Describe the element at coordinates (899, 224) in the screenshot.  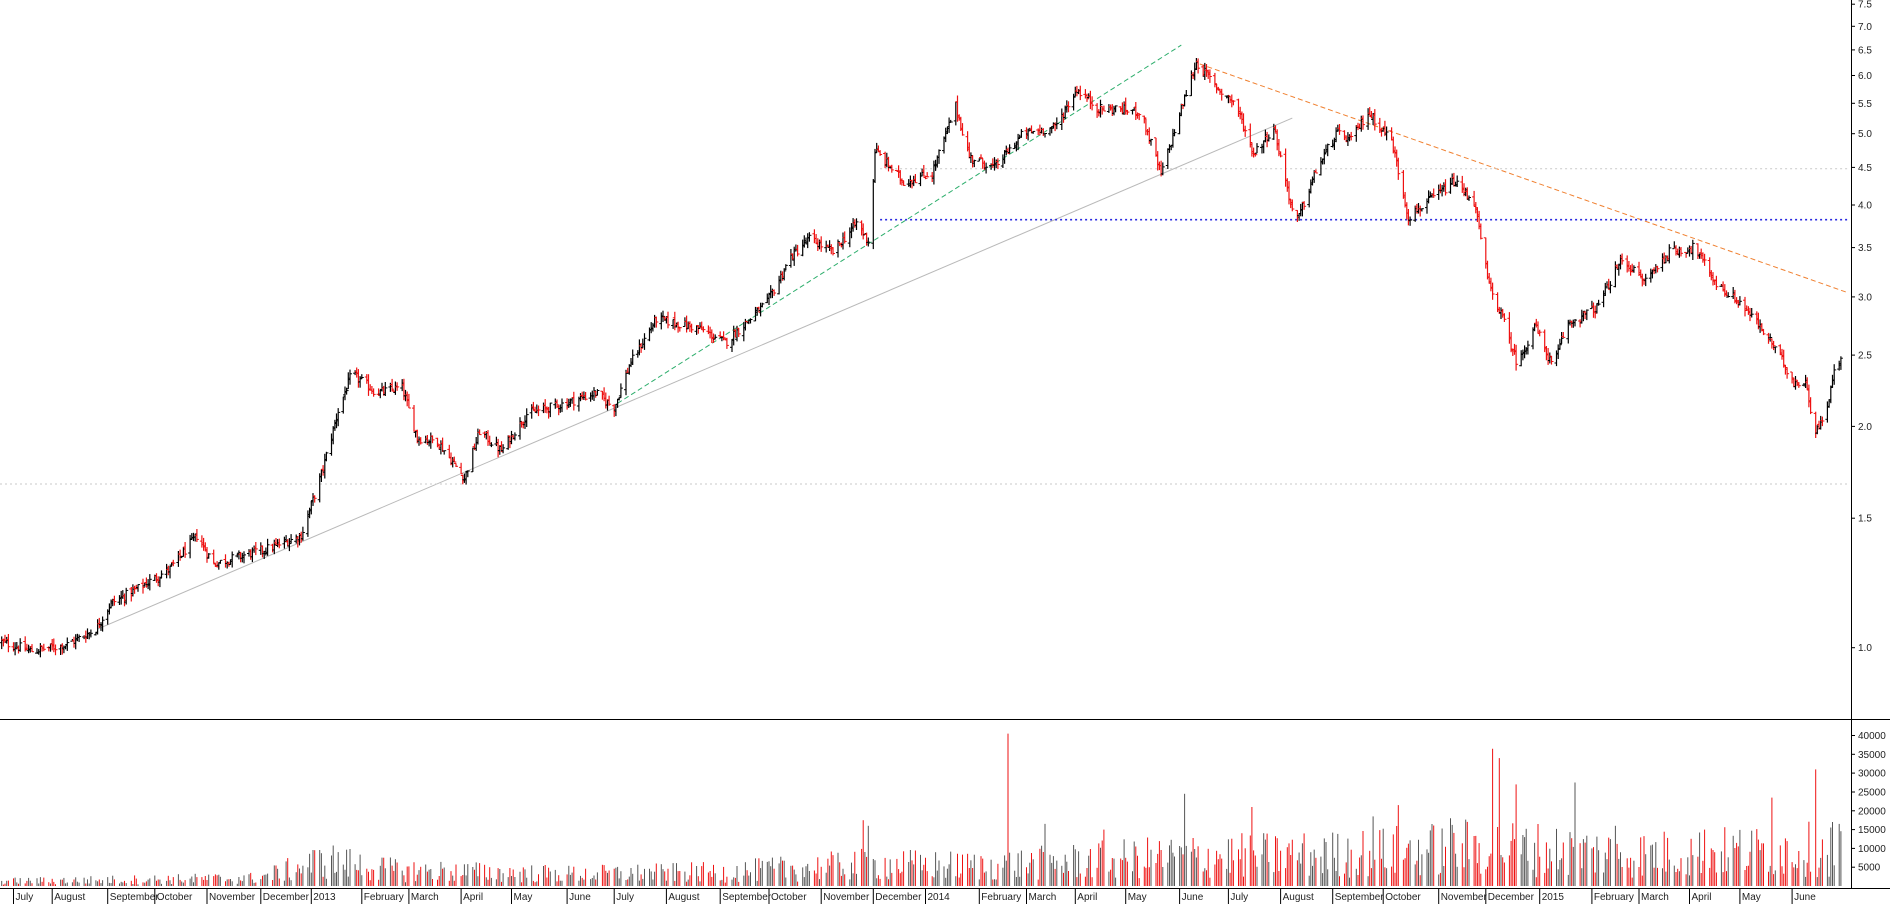
I see `trend-line-support-steep` at that location.